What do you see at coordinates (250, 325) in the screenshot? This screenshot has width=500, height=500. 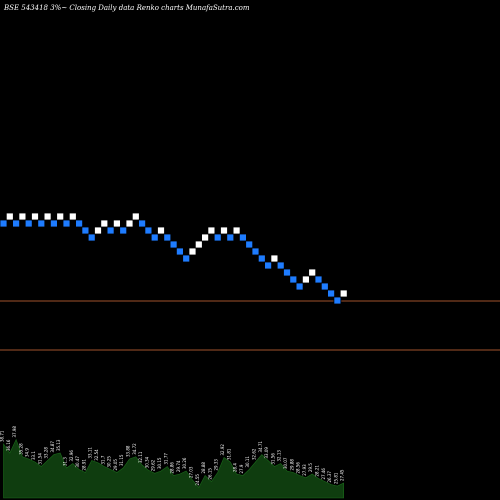 I see `level-lines` at bounding box center [250, 325].